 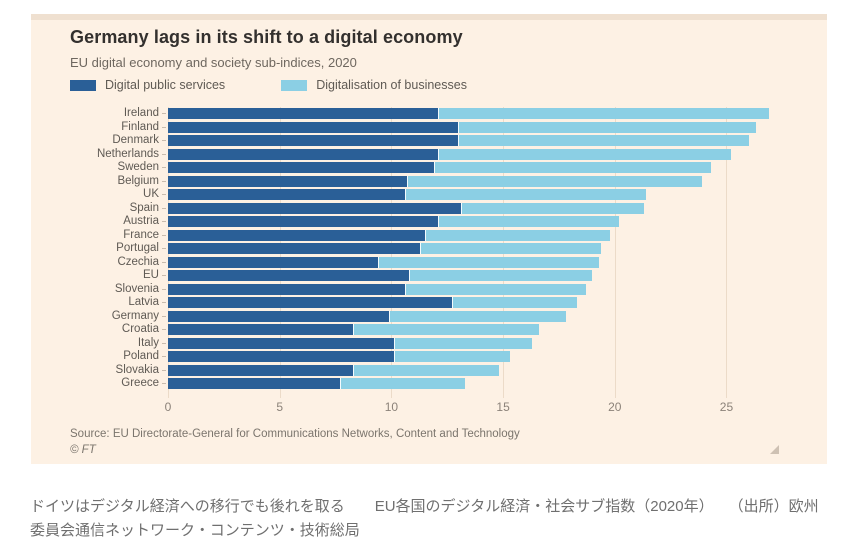 I want to click on category-label: Ireland, so click(x=141, y=113).